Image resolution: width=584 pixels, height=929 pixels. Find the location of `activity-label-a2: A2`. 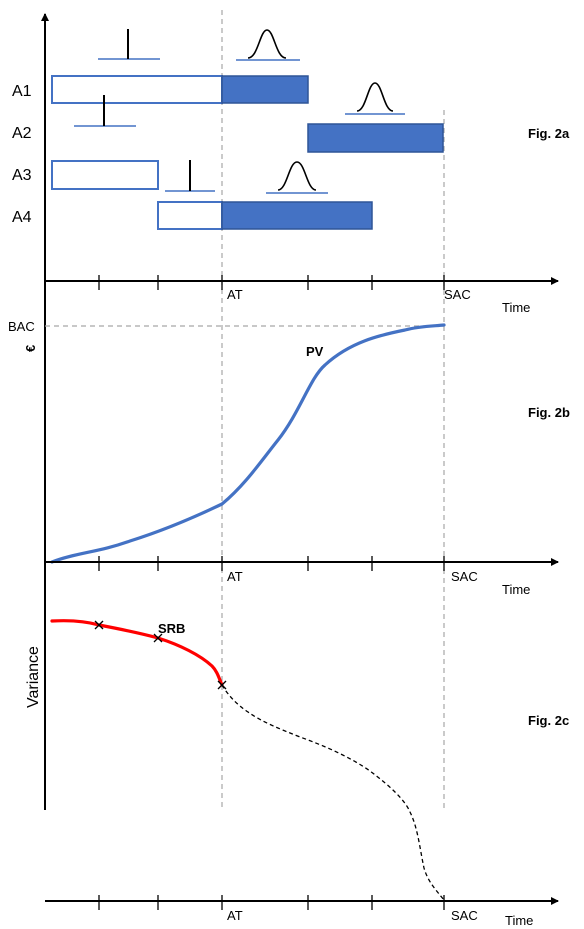

activity-label-a2: A2 is located at coordinates (22, 133).